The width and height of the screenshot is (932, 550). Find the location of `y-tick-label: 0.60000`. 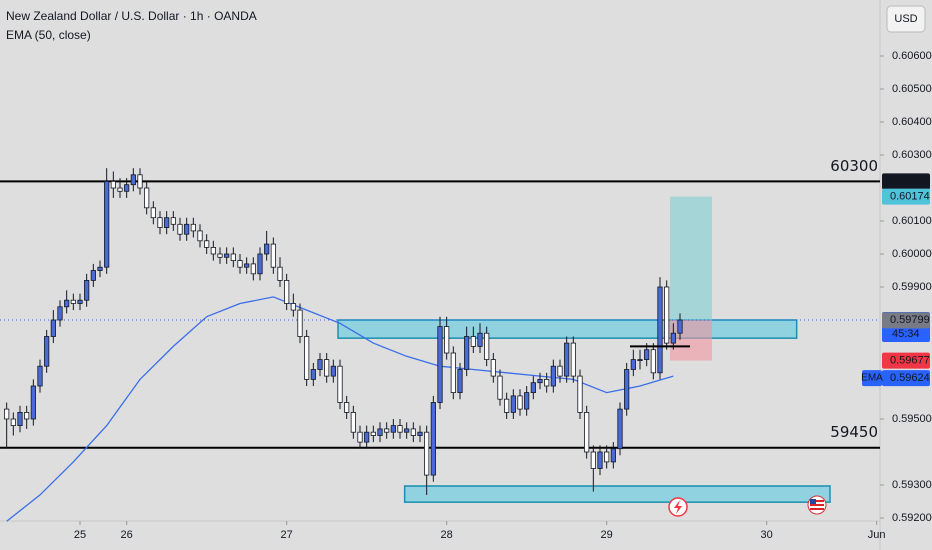

y-tick-label: 0.60000 is located at coordinates (912, 254).